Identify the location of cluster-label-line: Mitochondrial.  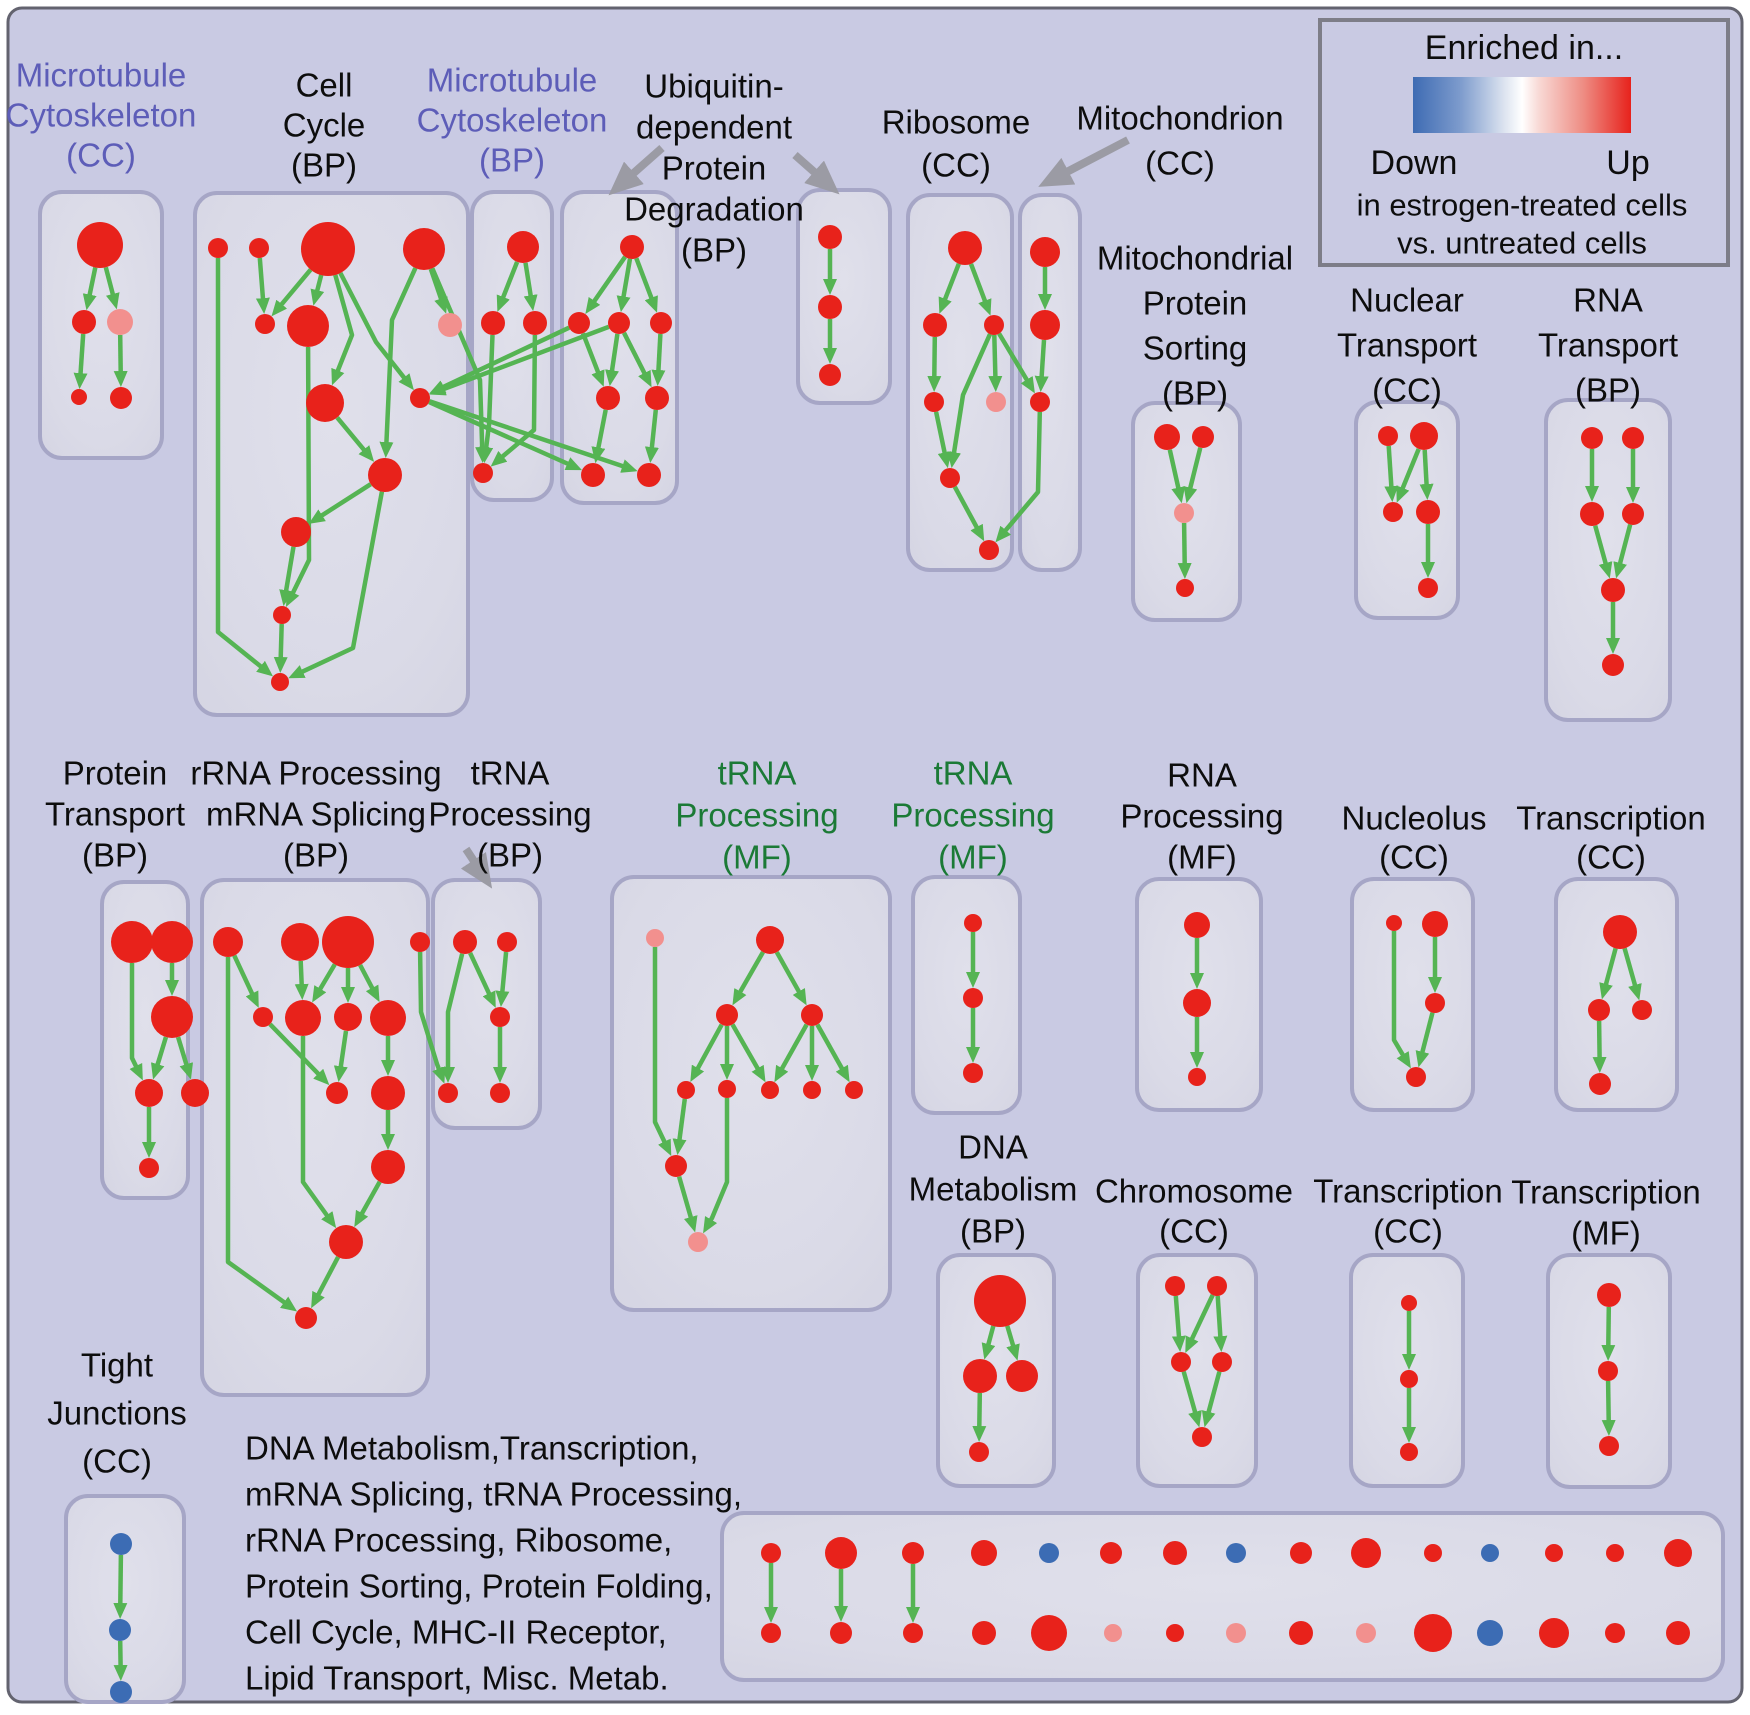
(1195, 258).